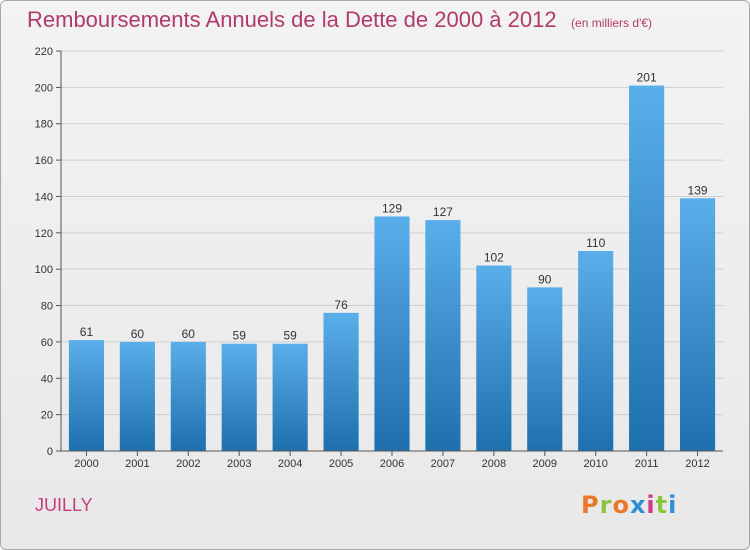 The image size is (750, 550). Describe the element at coordinates (44, 270) in the screenshot. I see `y-tick-label: 100` at that location.